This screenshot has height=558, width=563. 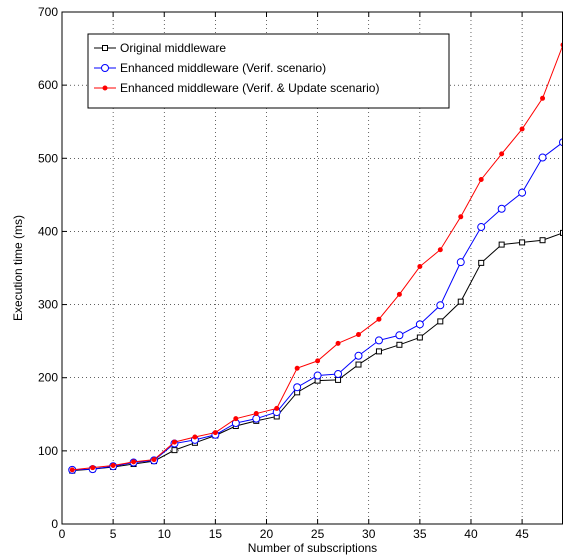 What do you see at coordinates (113, 534) in the screenshot?
I see `x-tick-label: 5` at bounding box center [113, 534].